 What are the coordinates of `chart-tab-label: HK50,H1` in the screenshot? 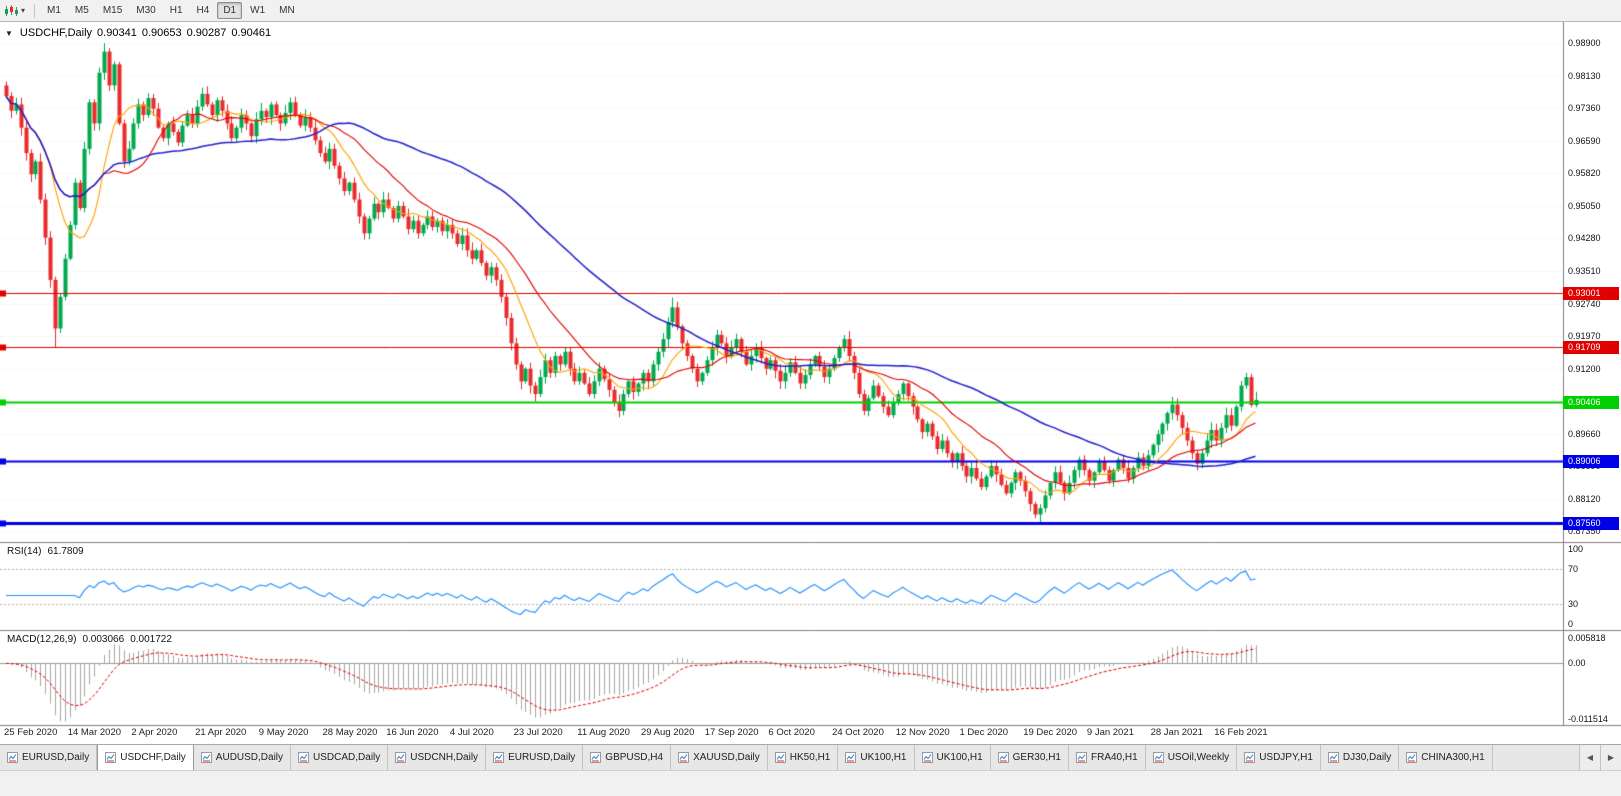 It's located at (810, 757).